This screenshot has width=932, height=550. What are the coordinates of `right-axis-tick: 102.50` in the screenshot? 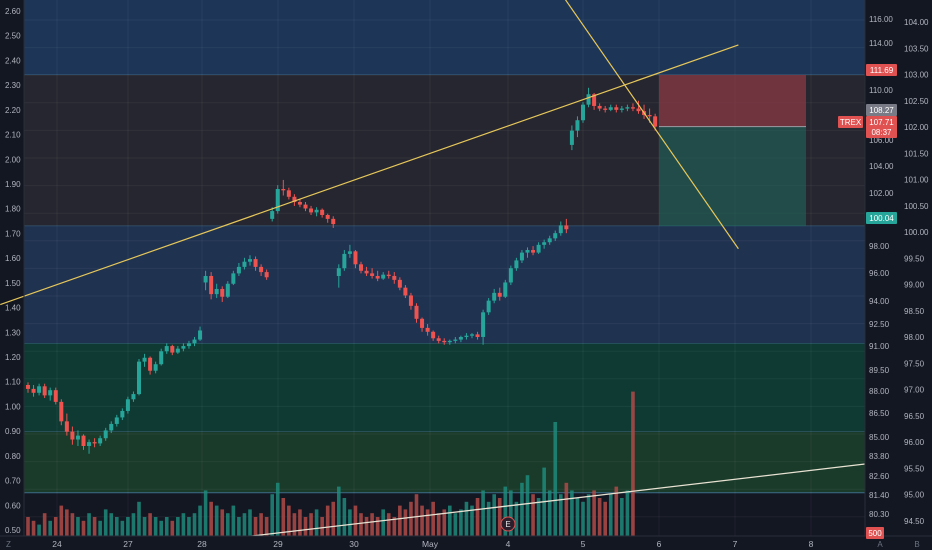 It's located at (916, 101).